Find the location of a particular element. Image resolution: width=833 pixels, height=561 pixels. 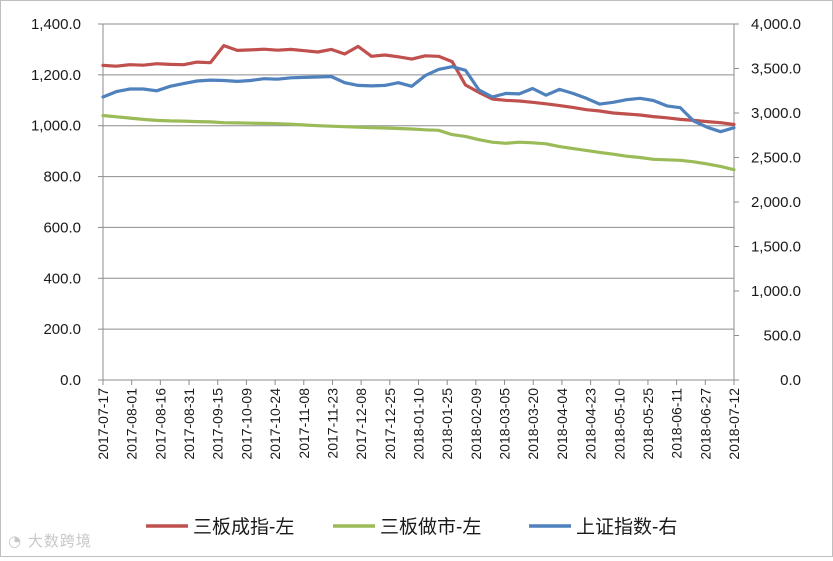

y-right-tick-label: 1,000.0 is located at coordinates (776, 291).